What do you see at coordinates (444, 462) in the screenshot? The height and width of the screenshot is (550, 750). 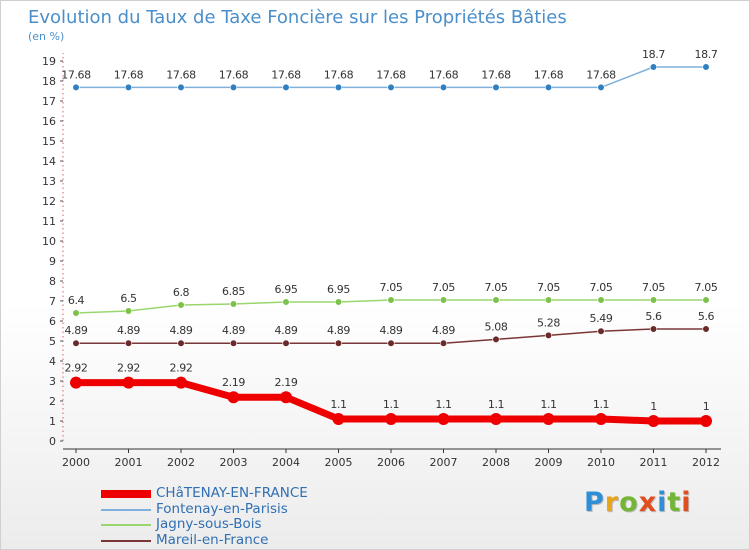 I see `x-tick-label: 2007` at bounding box center [444, 462].